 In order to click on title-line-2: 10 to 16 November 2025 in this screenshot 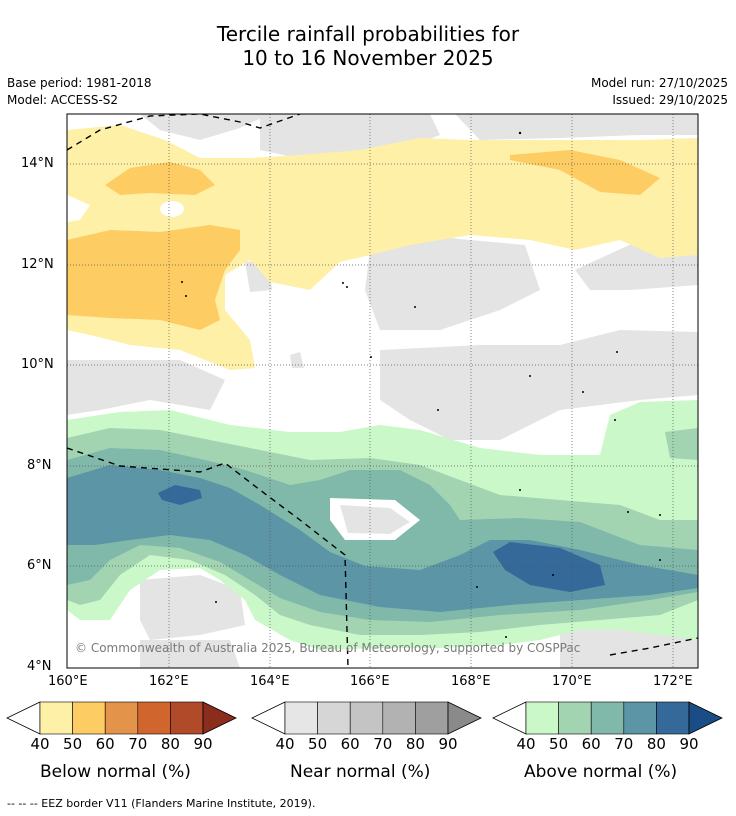, I will do `click(368, 58)`.